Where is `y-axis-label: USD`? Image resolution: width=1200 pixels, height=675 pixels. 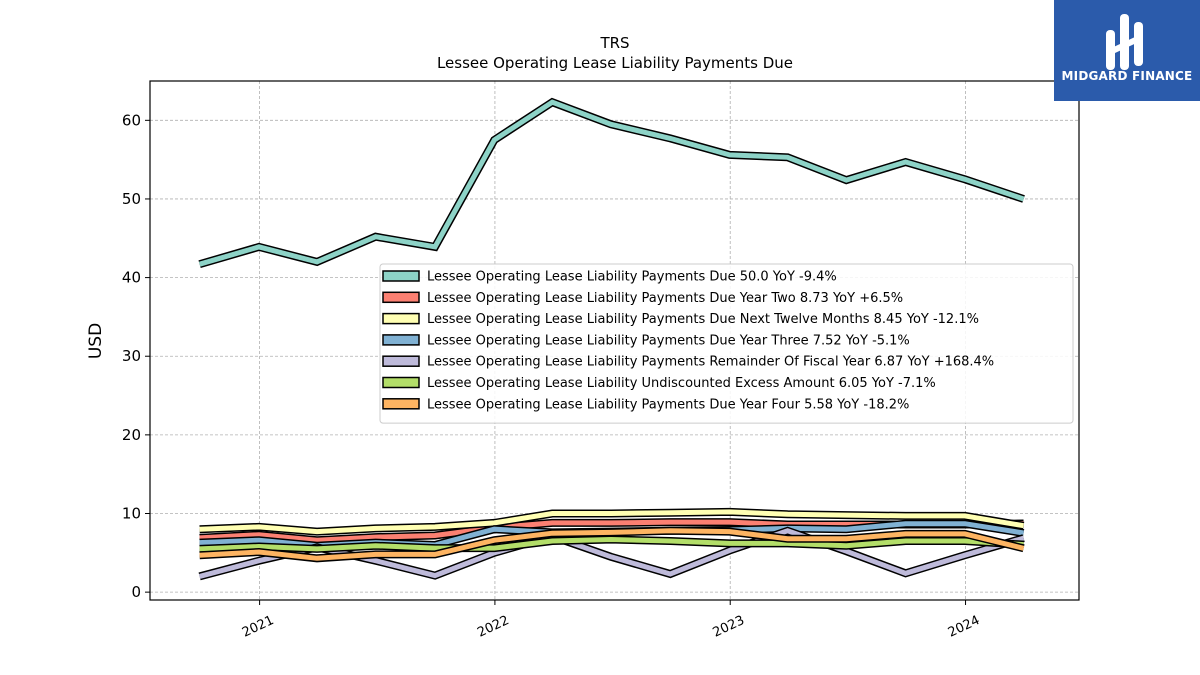
y-axis-label: USD is located at coordinates (96, 341).